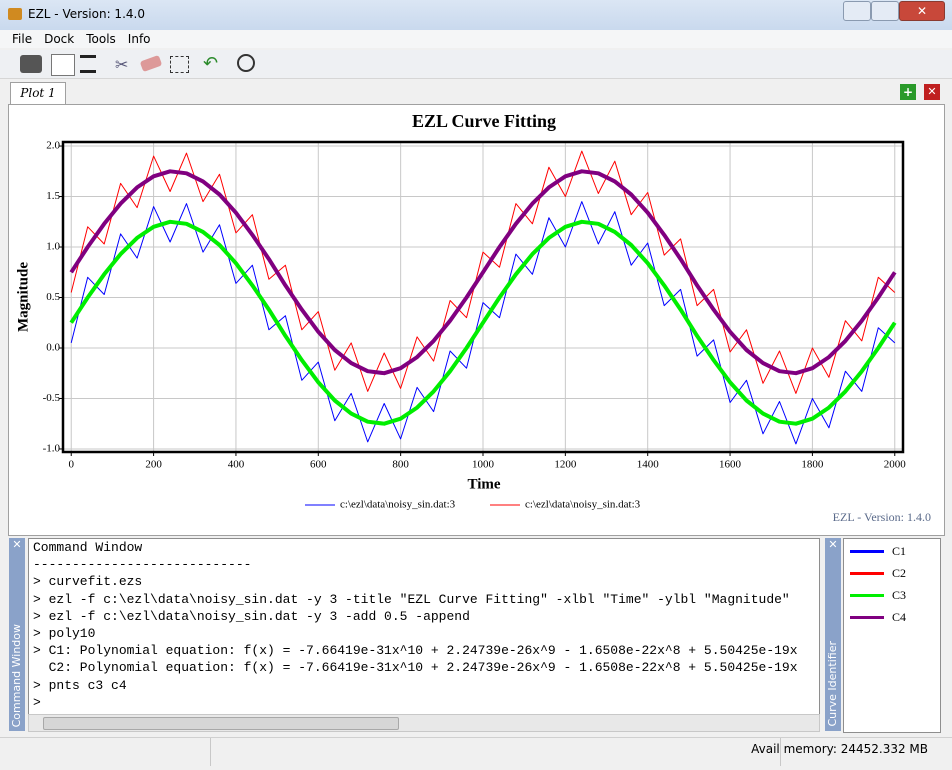 This screenshot has height=770, width=952. Describe the element at coordinates (476, 753) in the screenshot. I see `status-bar: Avail memory: 24452.332 MB` at that location.